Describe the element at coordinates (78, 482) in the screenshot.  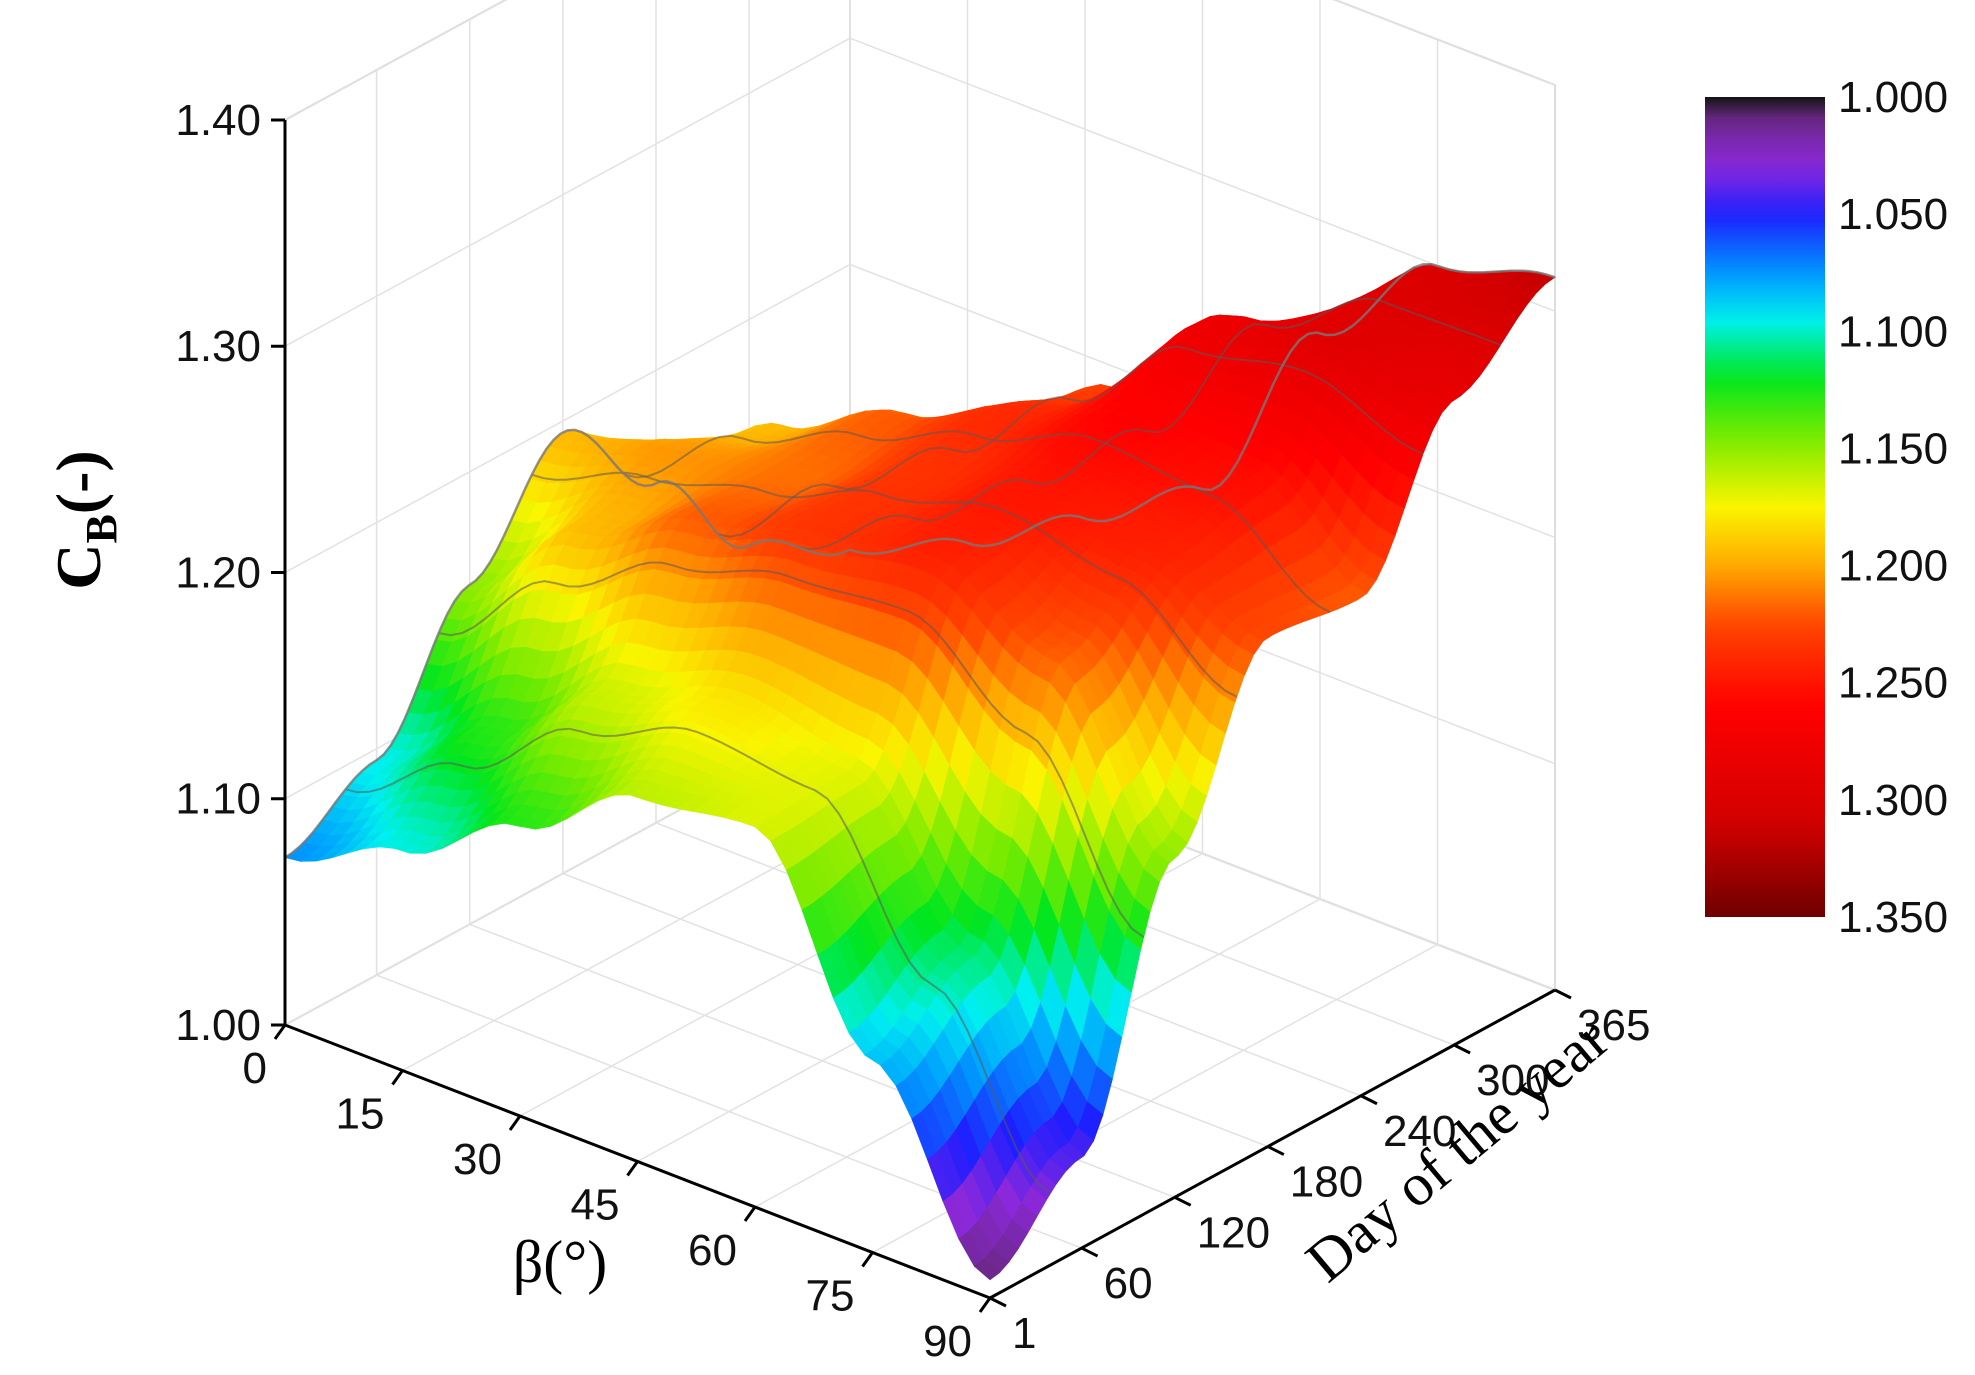
I see `z-axis-label-suffix: (-)` at that location.